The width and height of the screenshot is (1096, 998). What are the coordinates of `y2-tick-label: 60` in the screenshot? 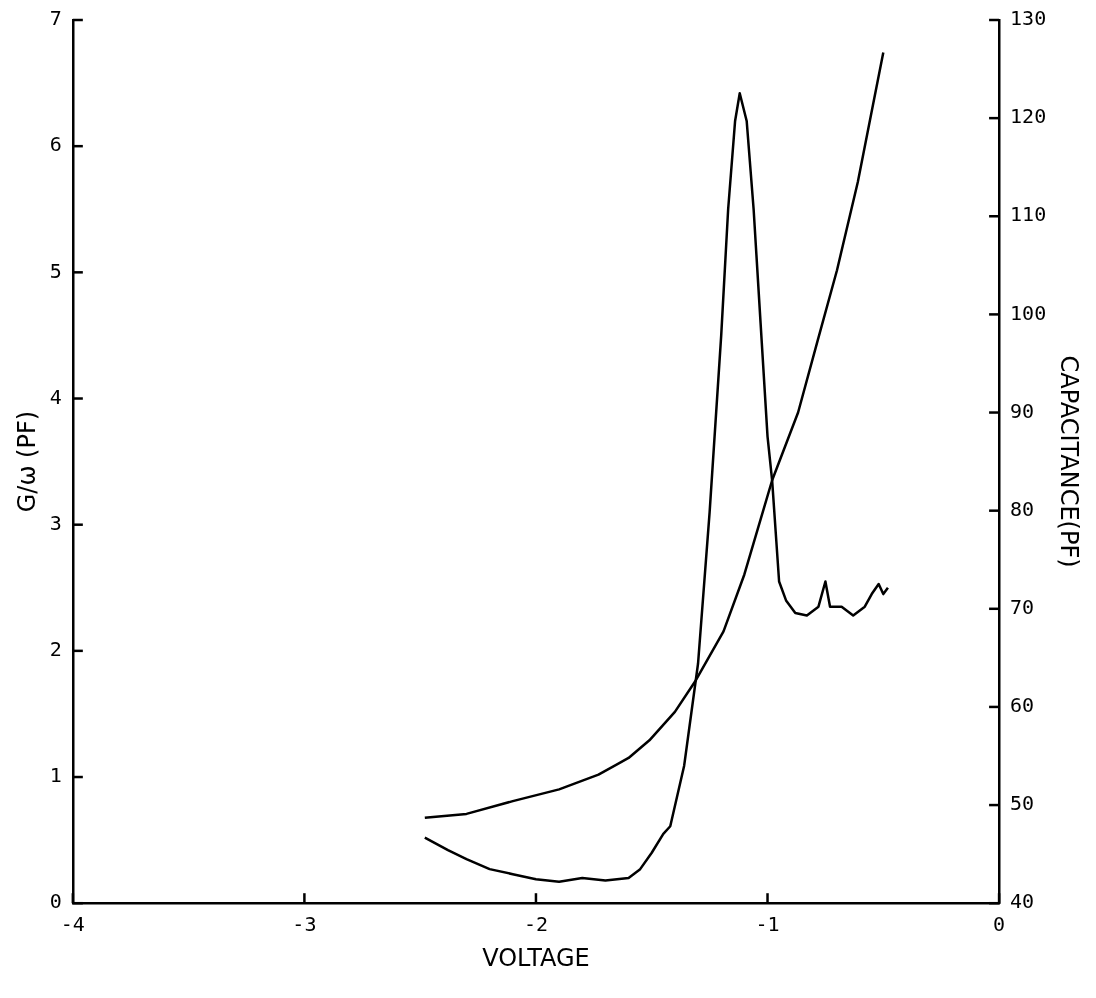 It's located at (1022, 705).